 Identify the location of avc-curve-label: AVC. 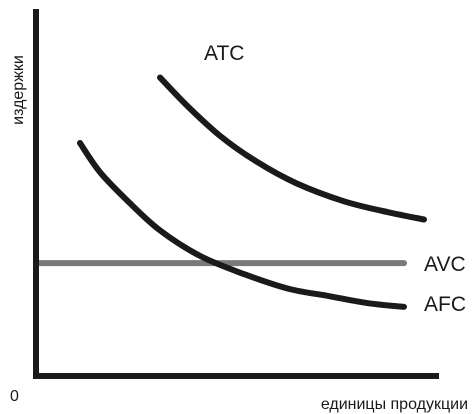
(445, 264).